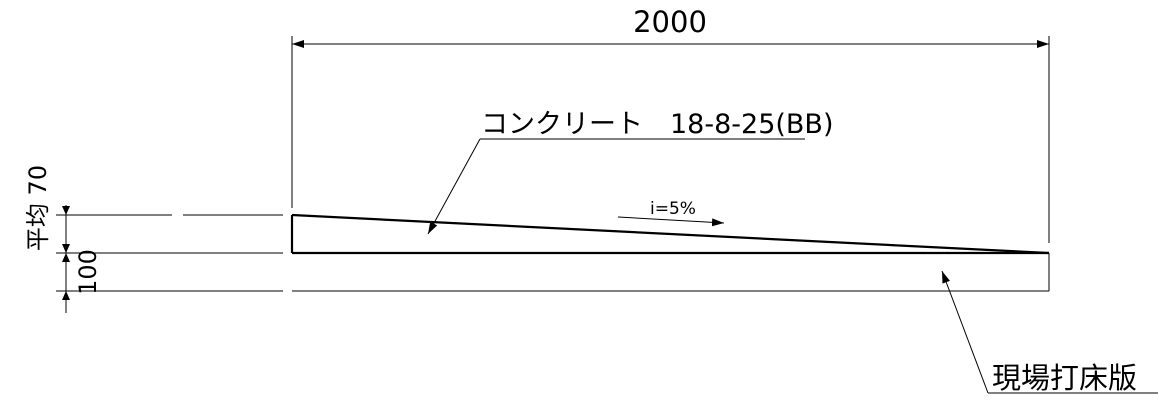  What do you see at coordinates (671, 221) in the screenshot?
I see `slope-arrow` at bounding box center [671, 221].